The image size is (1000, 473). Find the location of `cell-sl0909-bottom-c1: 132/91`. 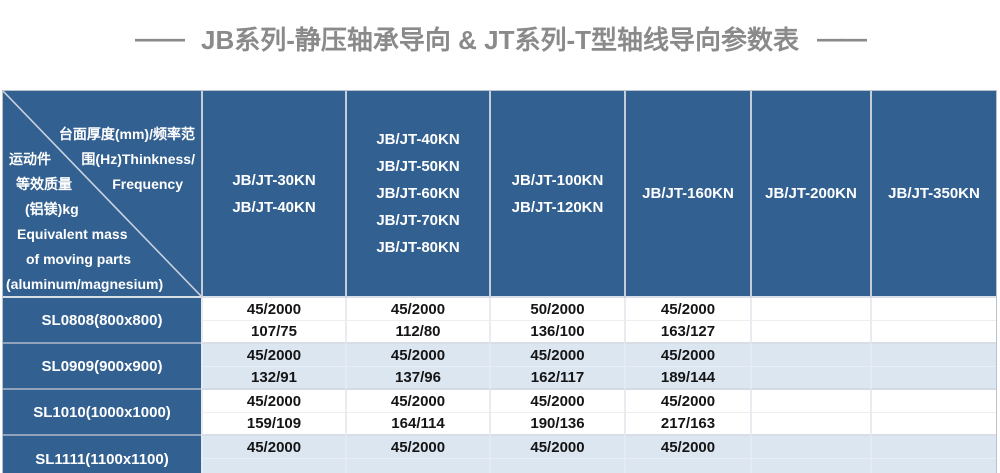

cell-sl0909-bottom-c1: 132/91 is located at coordinates (273, 378).